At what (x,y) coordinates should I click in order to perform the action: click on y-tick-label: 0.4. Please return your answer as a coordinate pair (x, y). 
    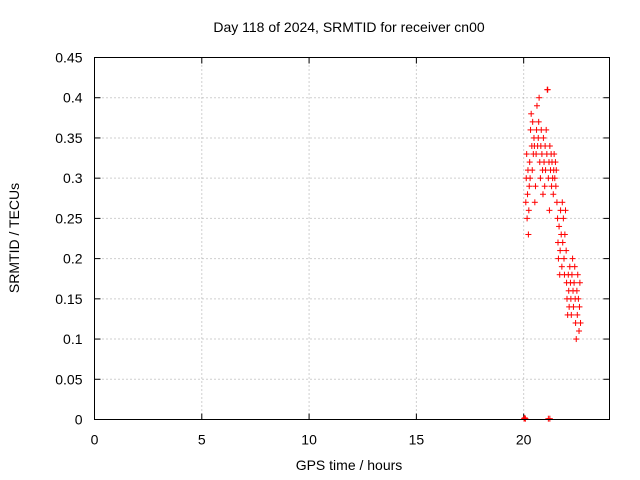
    Looking at the image, I should click on (73, 98).